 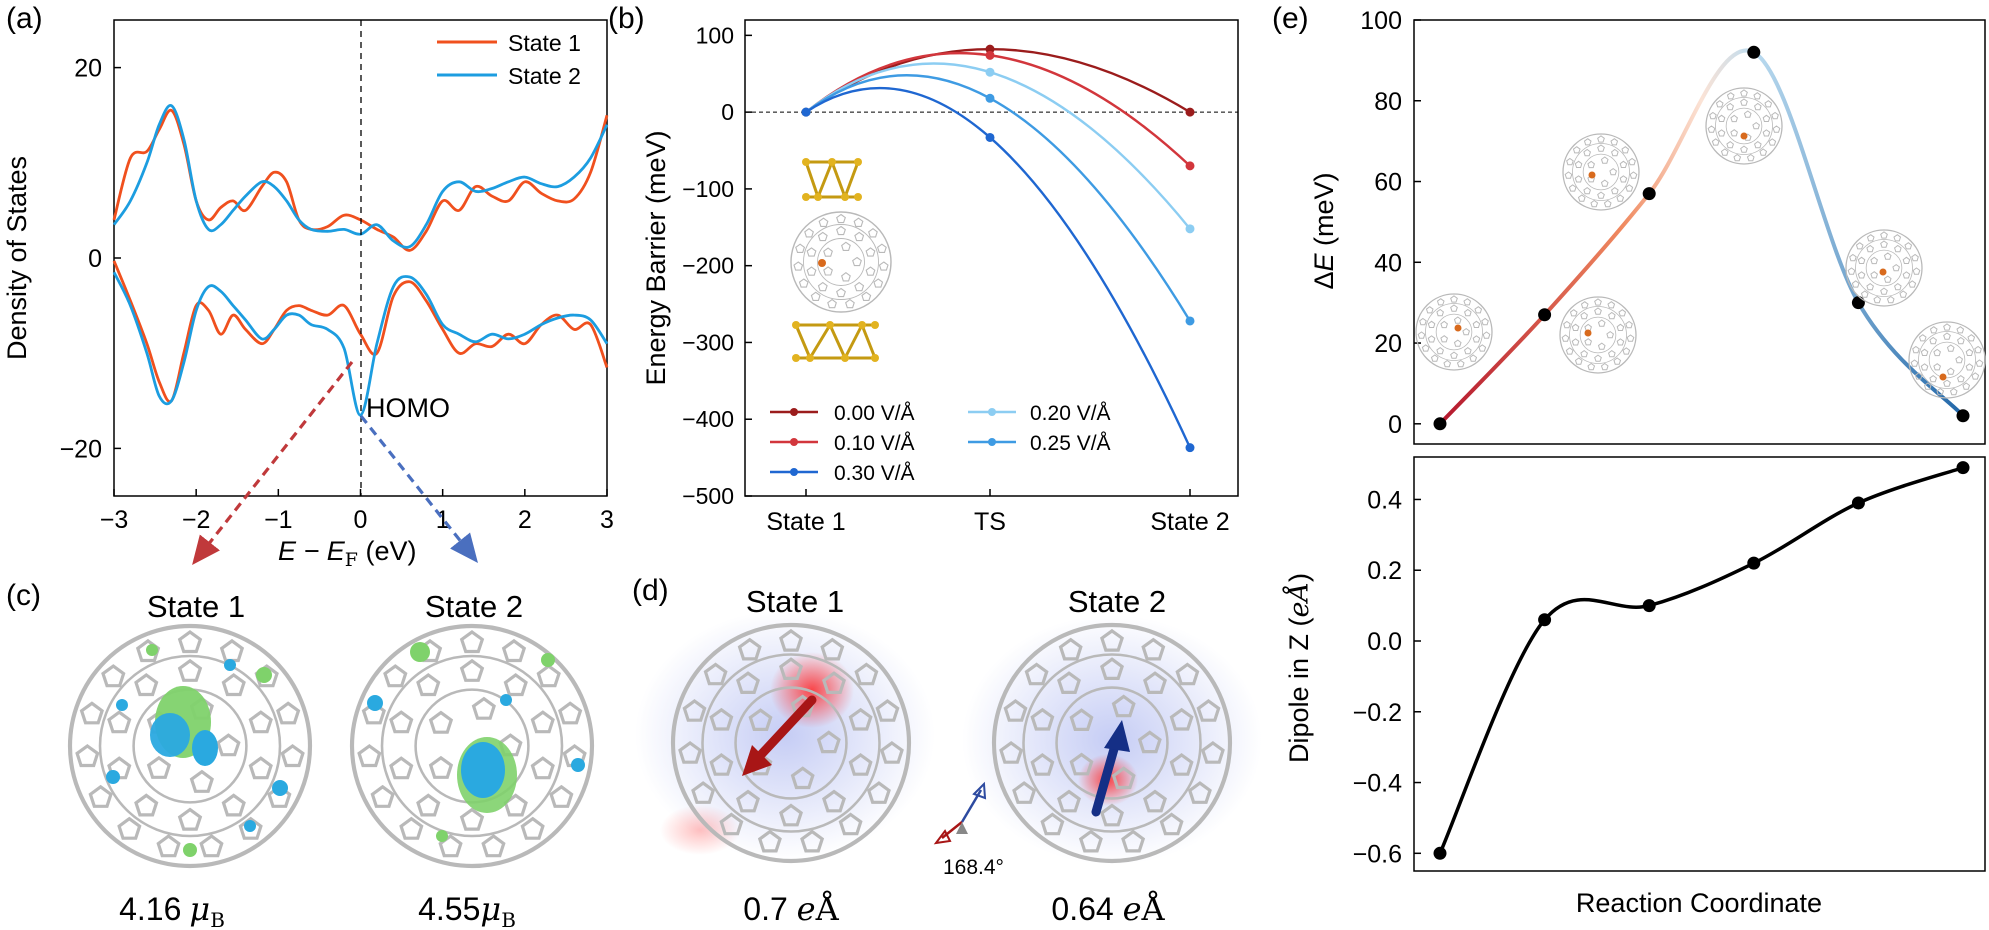 I want to click on homo-arrow-state2, so click(x=418, y=489).